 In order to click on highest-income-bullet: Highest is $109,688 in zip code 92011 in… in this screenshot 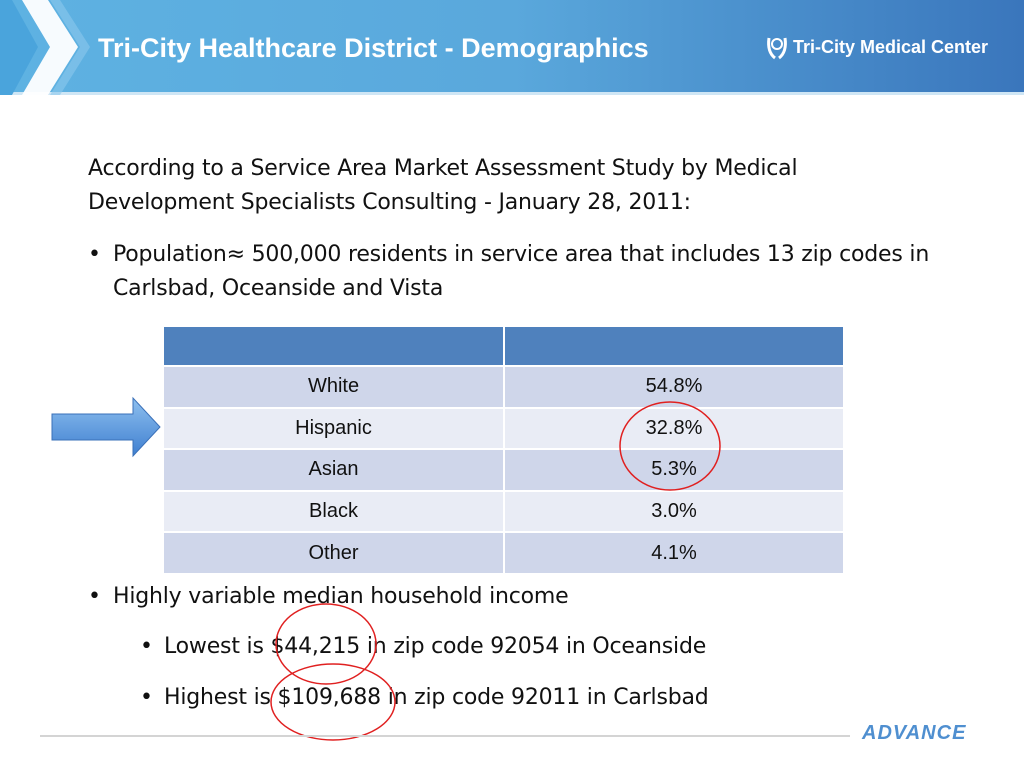, I will do `click(436, 697)`.